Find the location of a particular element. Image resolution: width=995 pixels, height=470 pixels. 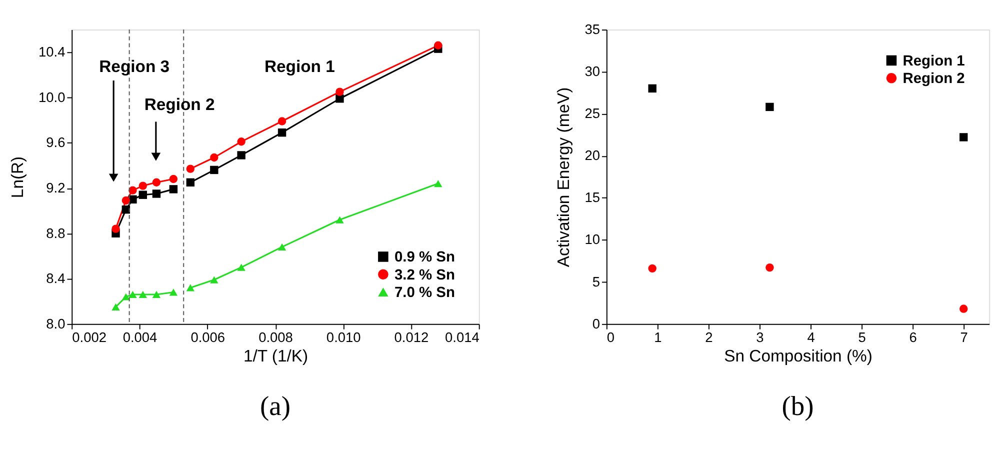

y-tick-label: 8.8 is located at coordinates (56, 233).